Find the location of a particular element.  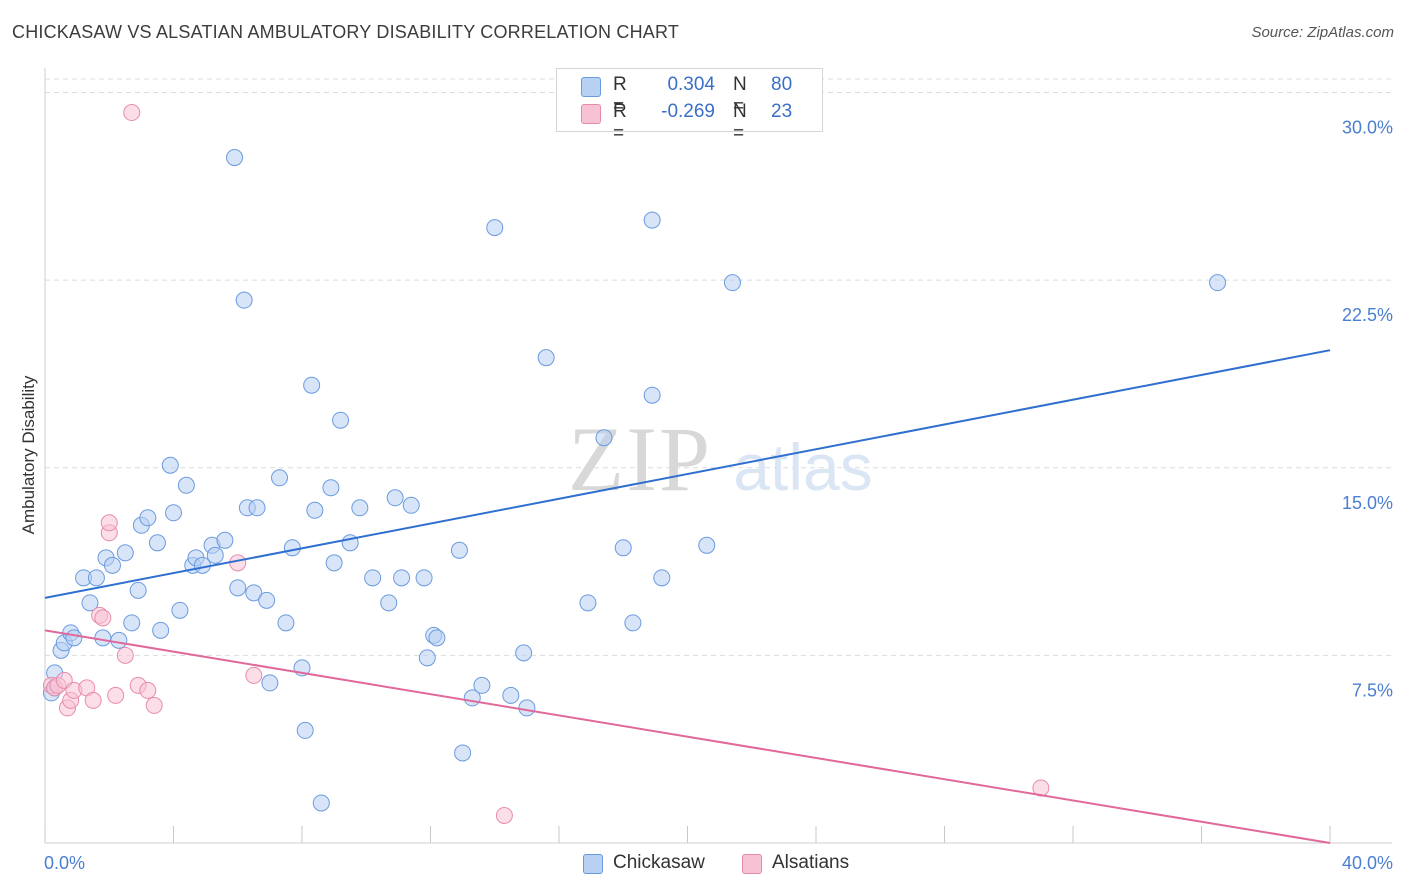

stats-legend: R = 0.304 N = 80 R = -0.269 N = 23 is located at coordinates (689, 106).